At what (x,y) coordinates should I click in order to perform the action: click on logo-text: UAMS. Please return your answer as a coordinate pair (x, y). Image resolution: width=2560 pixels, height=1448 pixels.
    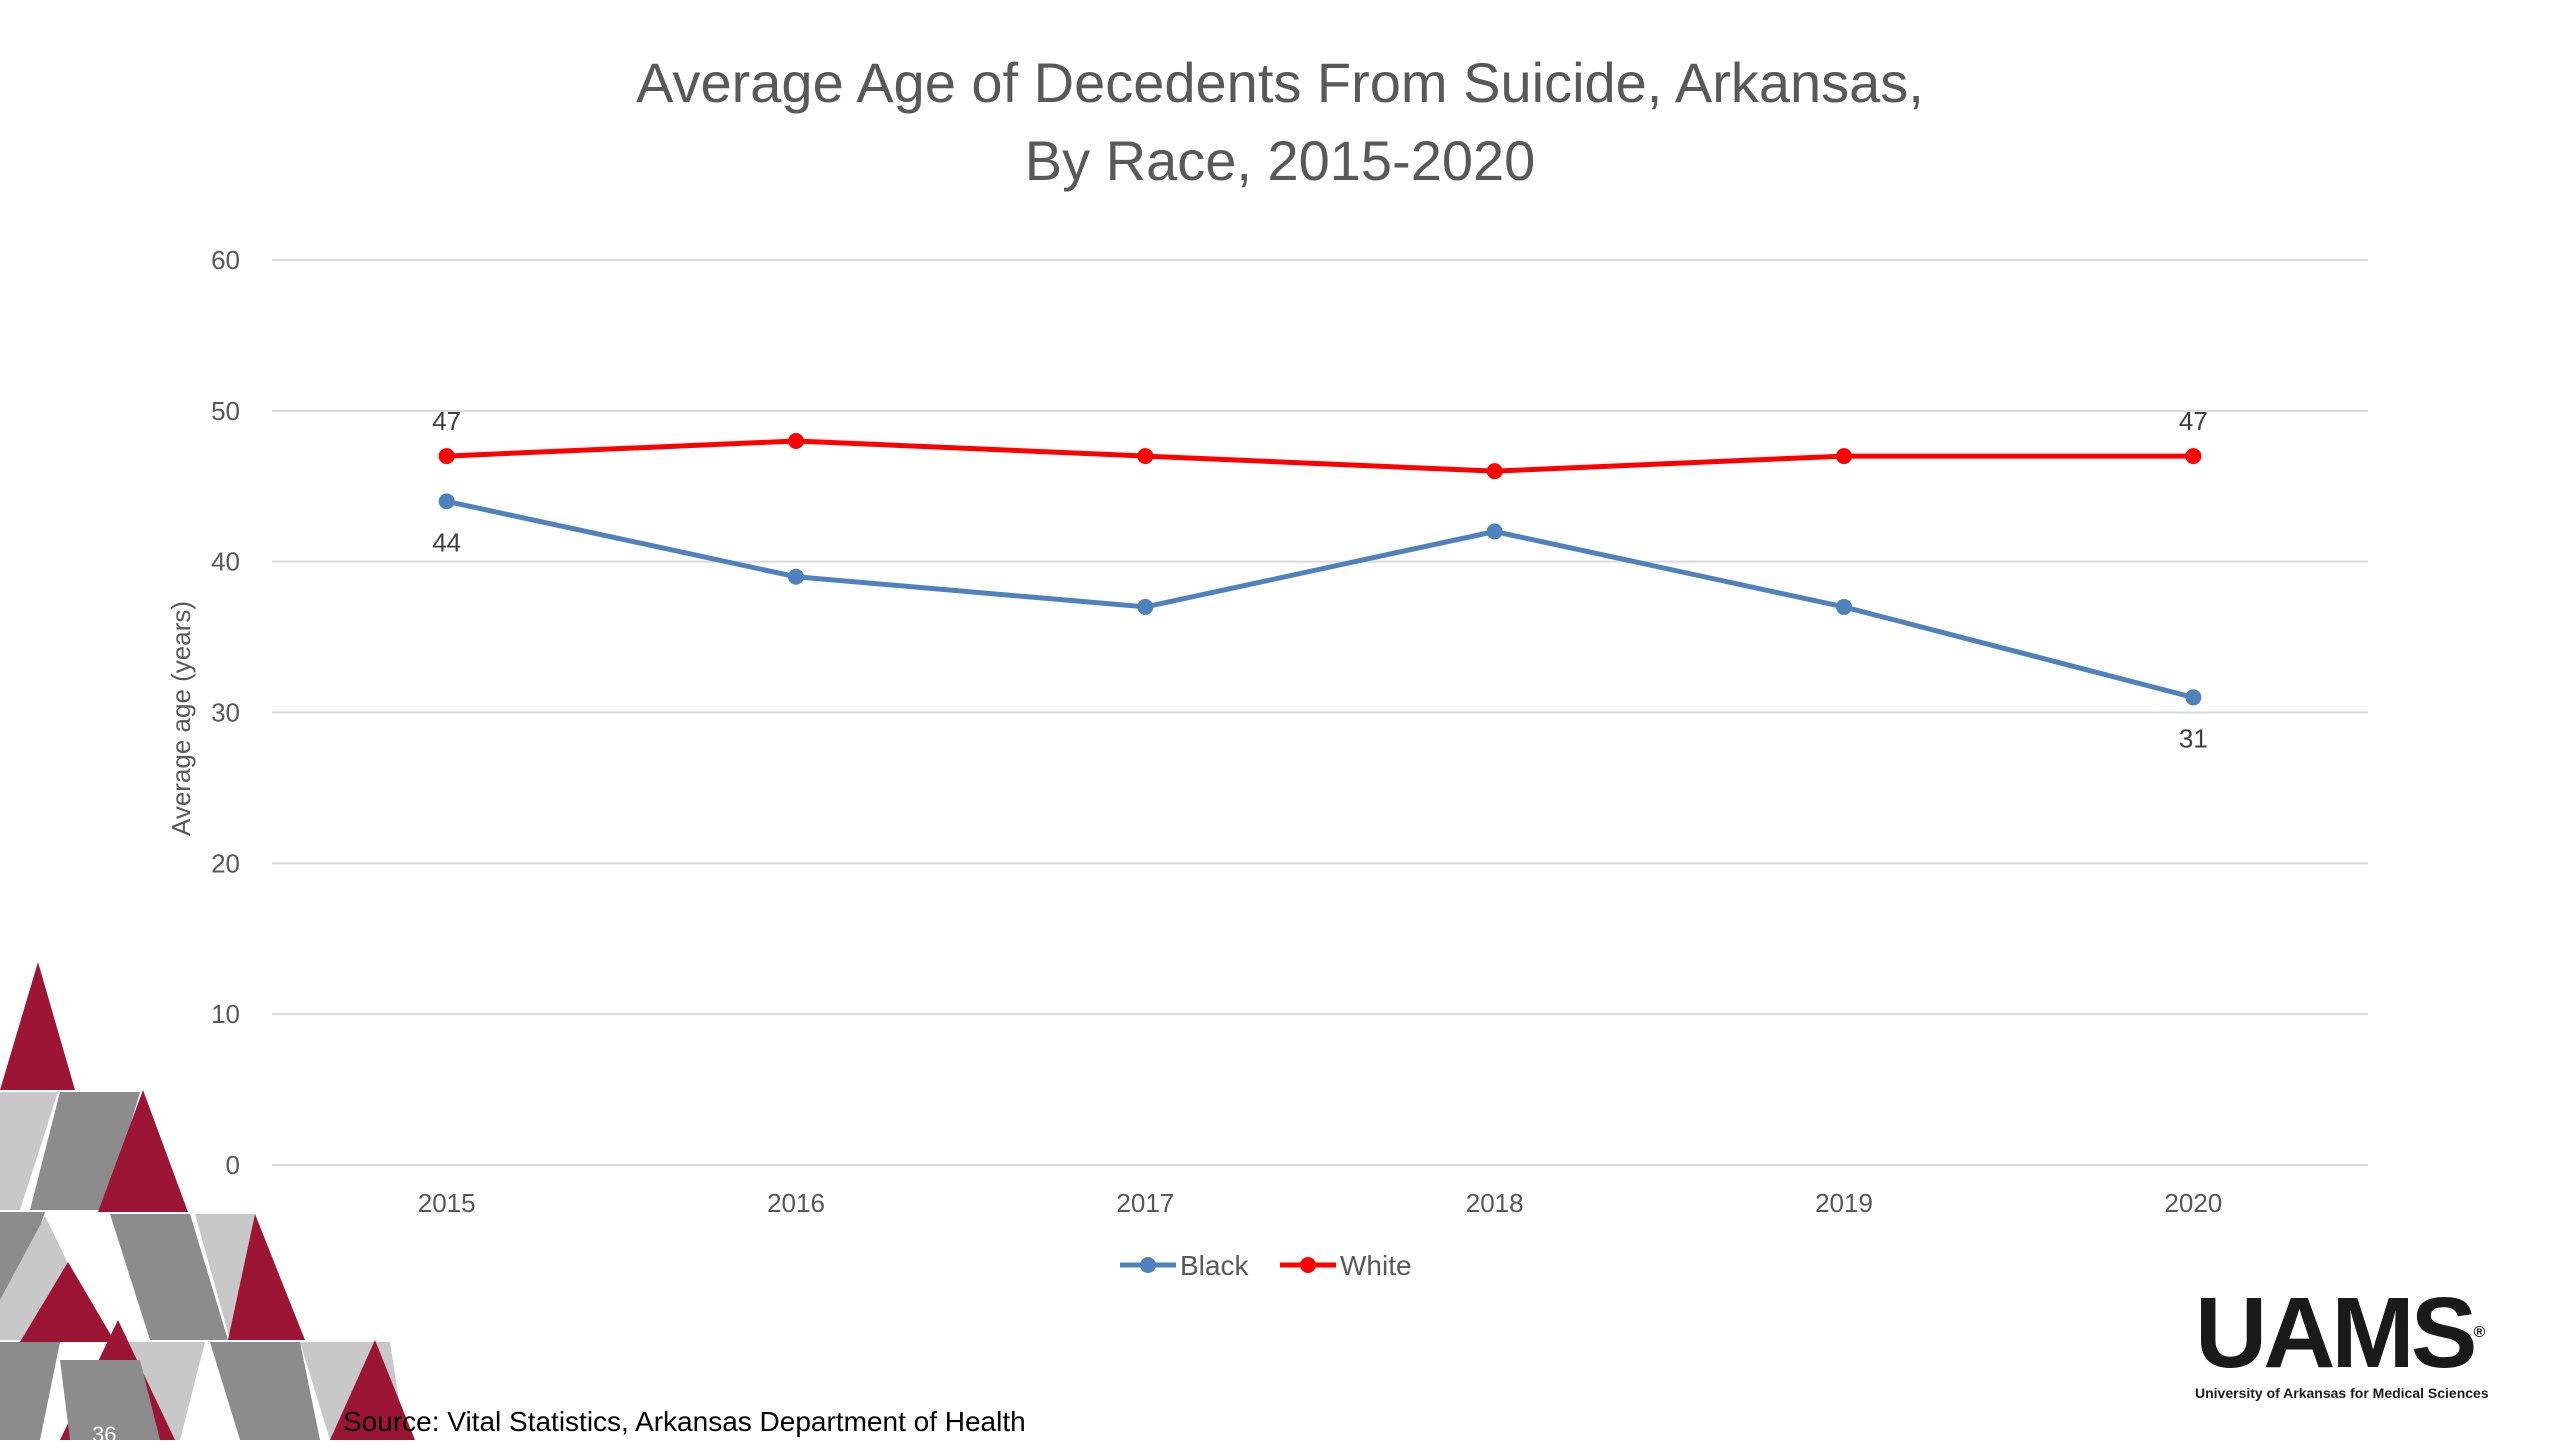
    Looking at the image, I should click on (2336, 1333).